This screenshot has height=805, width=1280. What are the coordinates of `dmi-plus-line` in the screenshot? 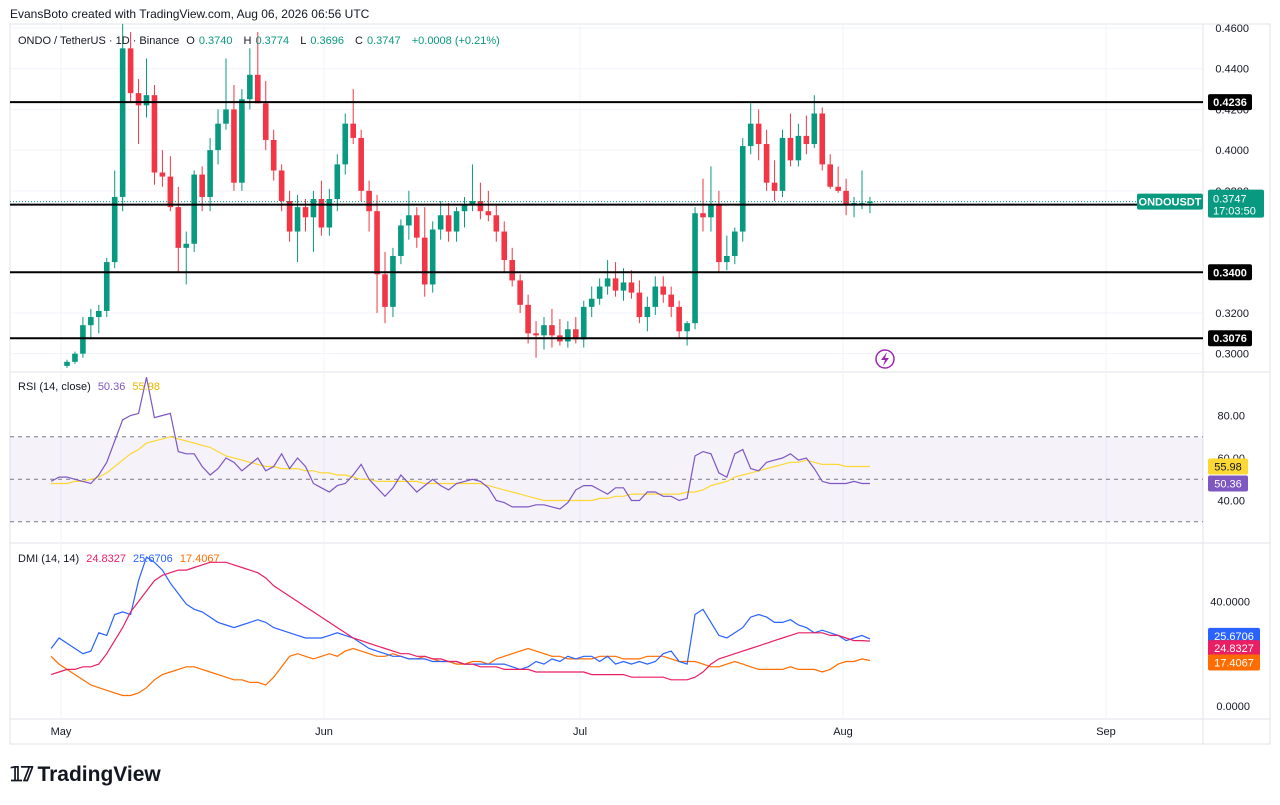 It's located at (460, 621).